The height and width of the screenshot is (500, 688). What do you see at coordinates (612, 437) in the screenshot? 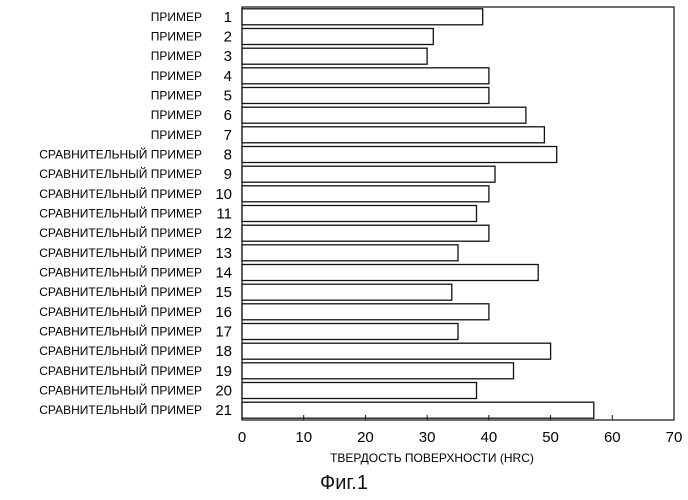
I see `x-tick-label-60: 60` at bounding box center [612, 437].